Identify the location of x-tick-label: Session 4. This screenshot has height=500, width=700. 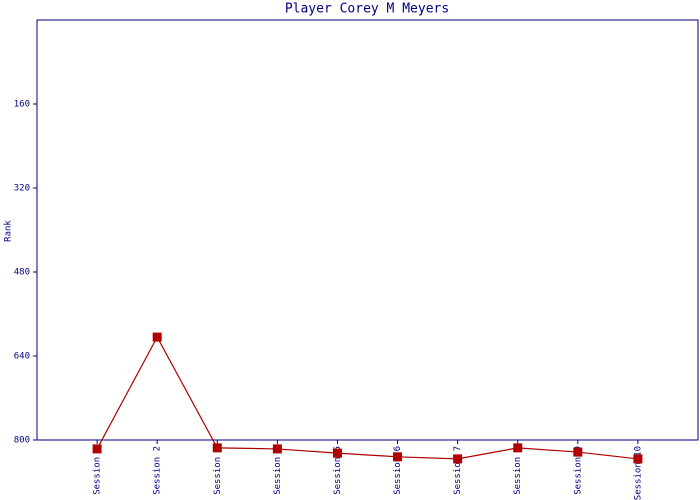
(278, 470).